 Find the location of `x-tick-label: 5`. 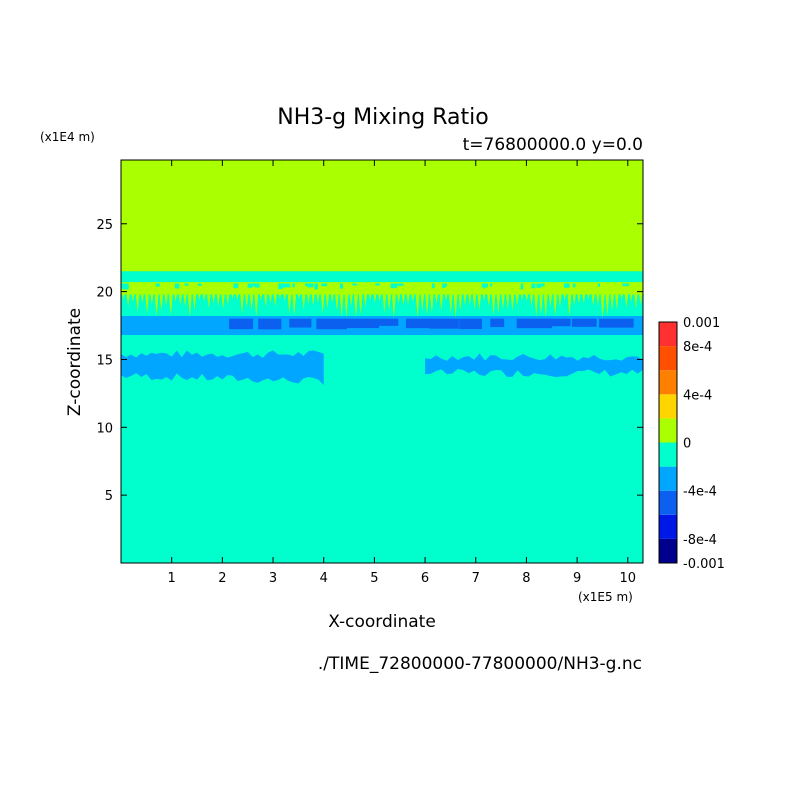

x-tick-label: 5 is located at coordinates (374, 578).